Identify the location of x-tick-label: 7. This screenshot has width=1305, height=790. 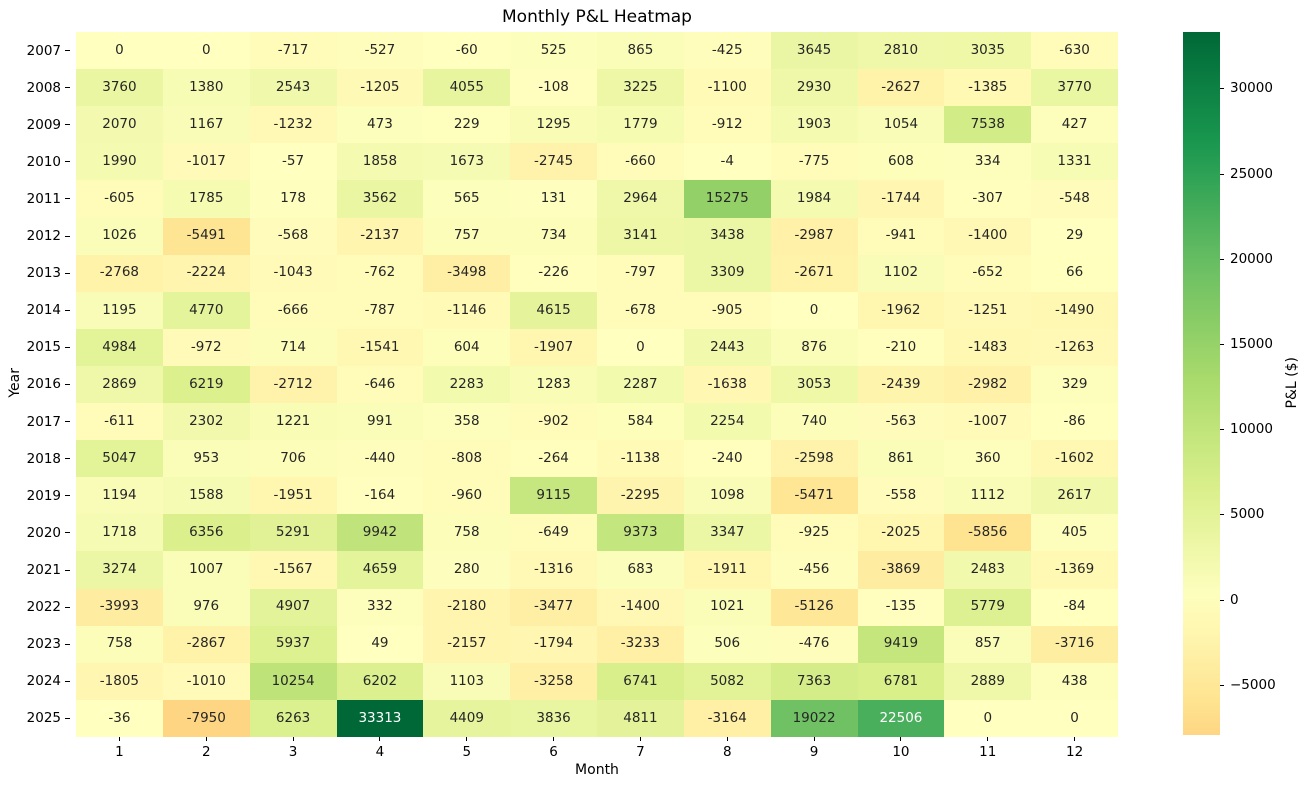
(640, 750).